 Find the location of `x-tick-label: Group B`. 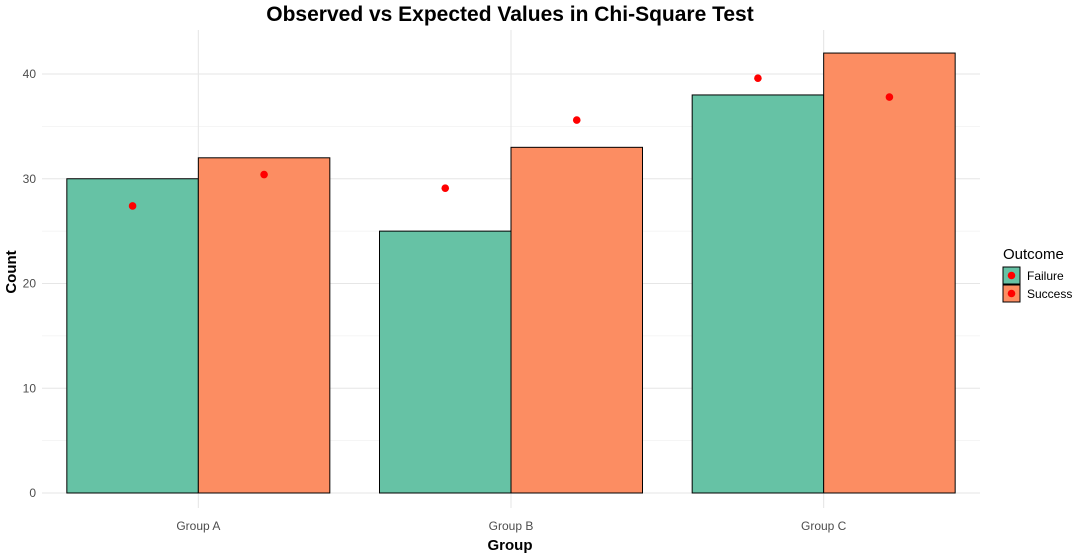

x-tick-label: Group B is located at coordinates (511, 526).